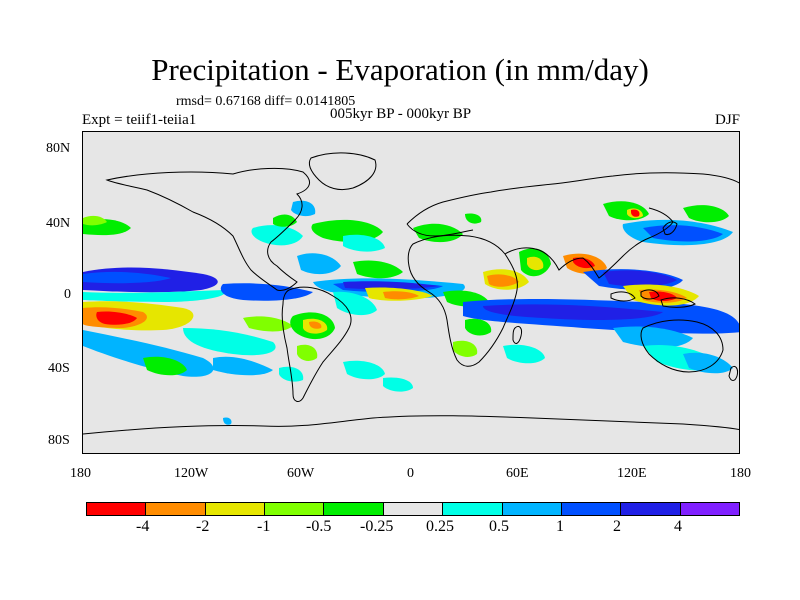  What do you see at coordinates (301, 473) in the screenshot?
I see `x-tick-60w: 60W` at bounding box center [301, 473].